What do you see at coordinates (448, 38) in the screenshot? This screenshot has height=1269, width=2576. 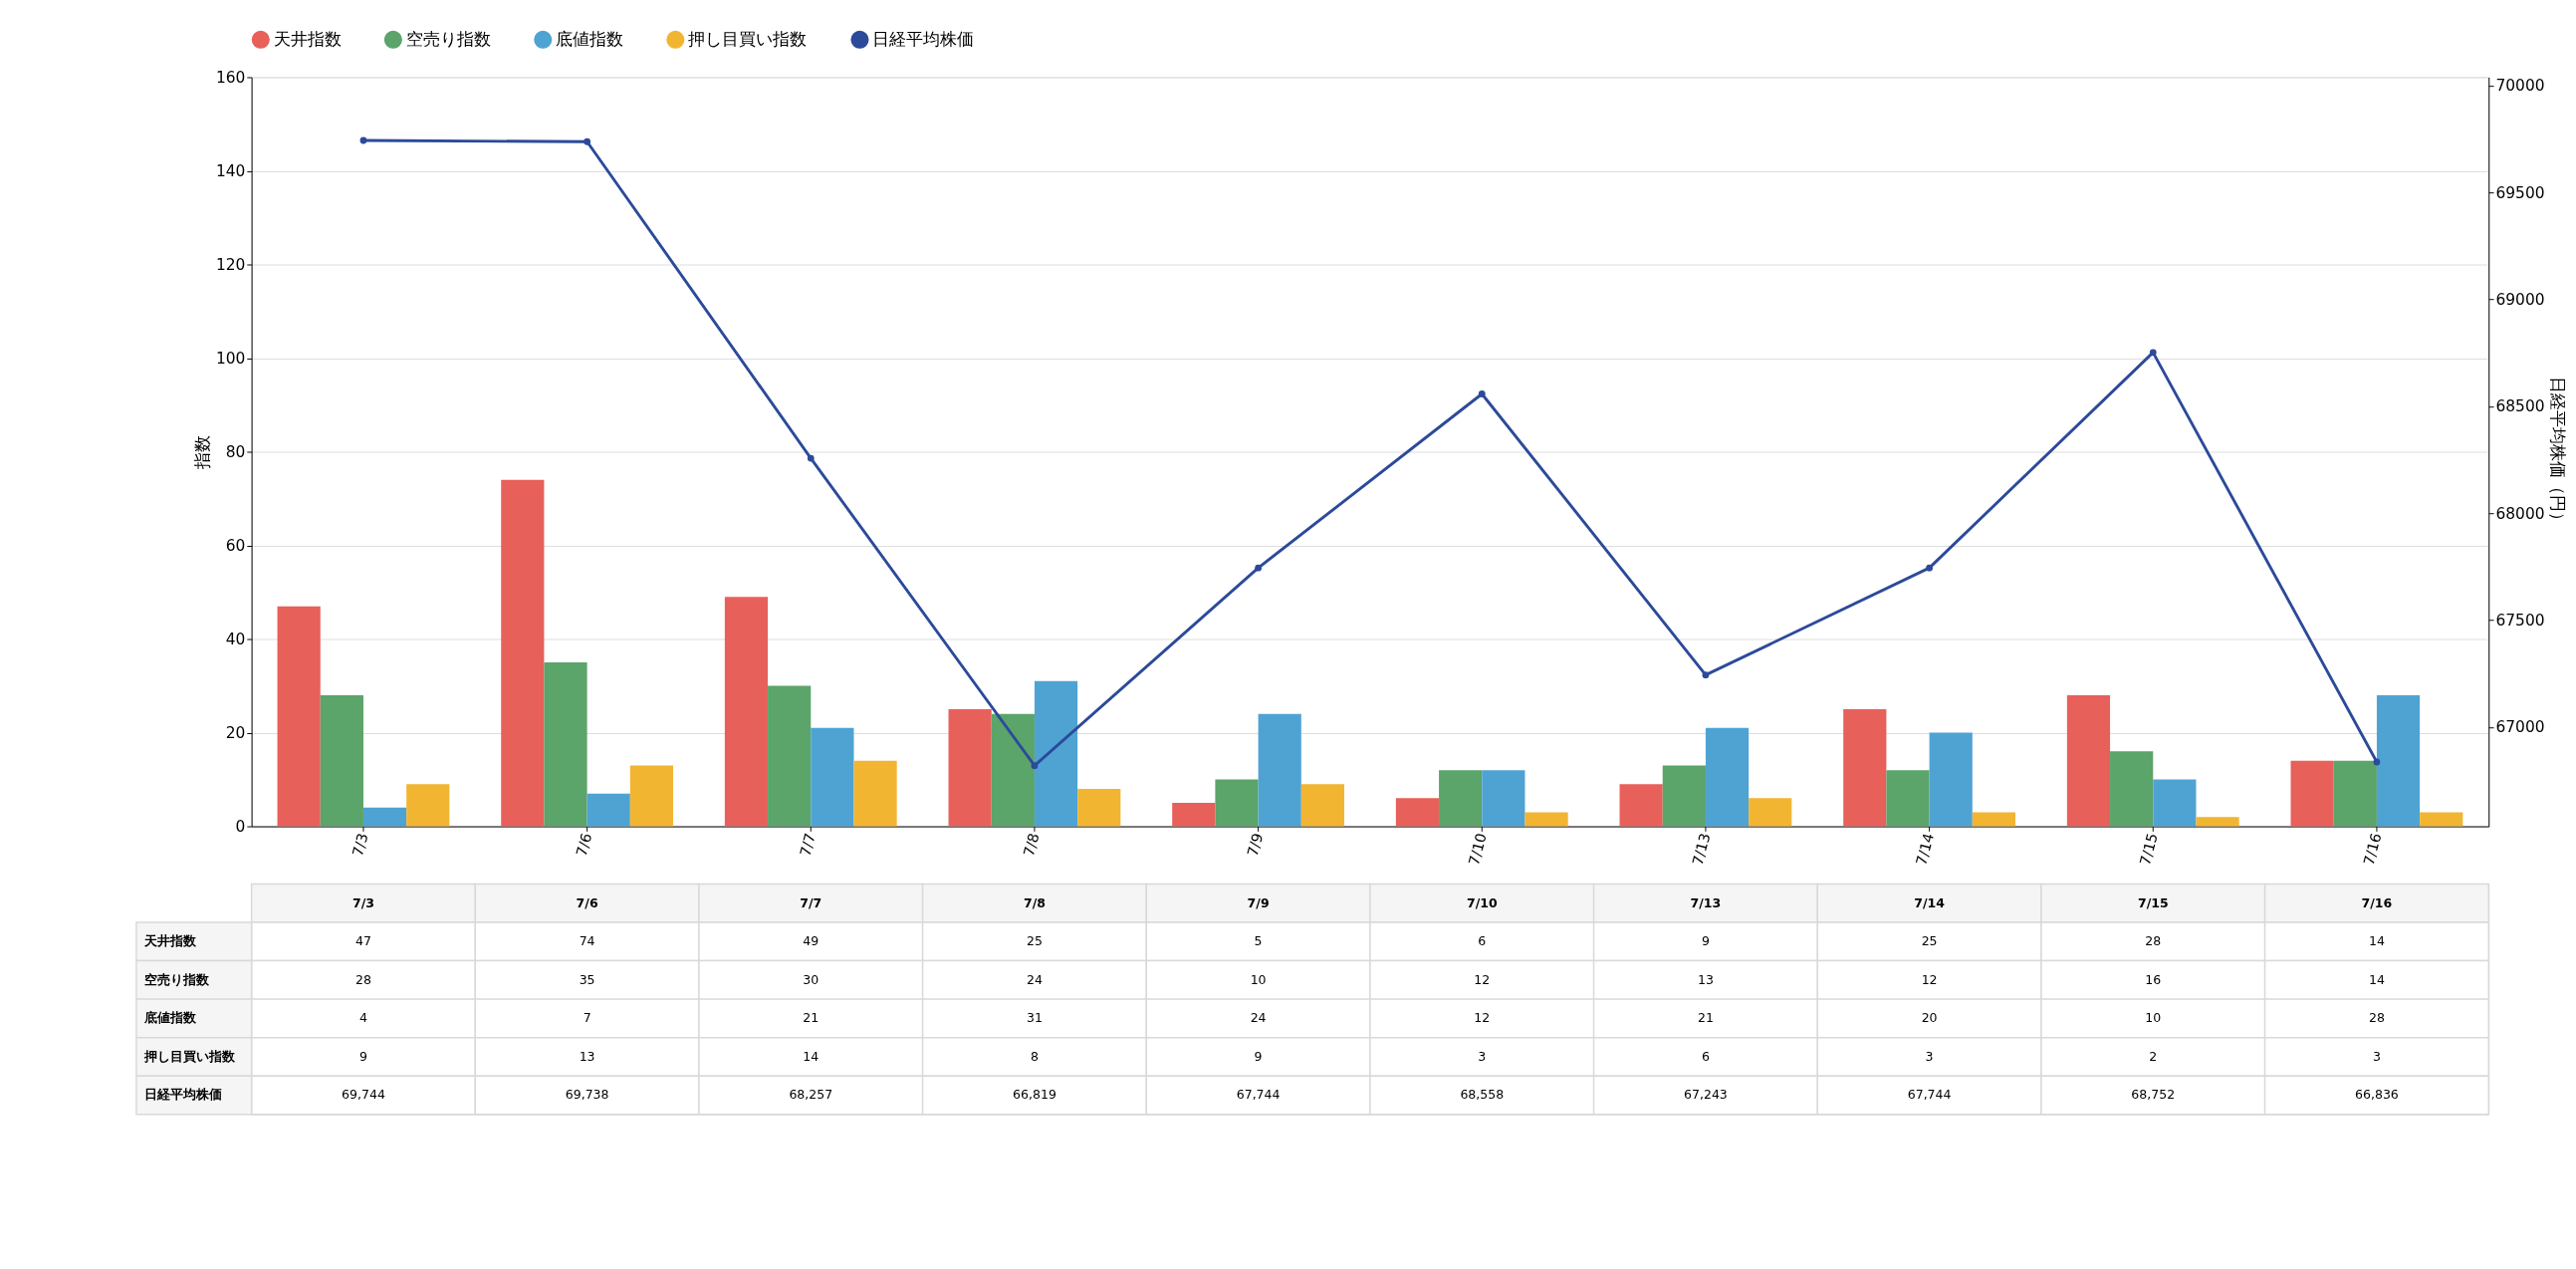 I see `legend-label: 空売り指数` at bounding box center [448, 38].